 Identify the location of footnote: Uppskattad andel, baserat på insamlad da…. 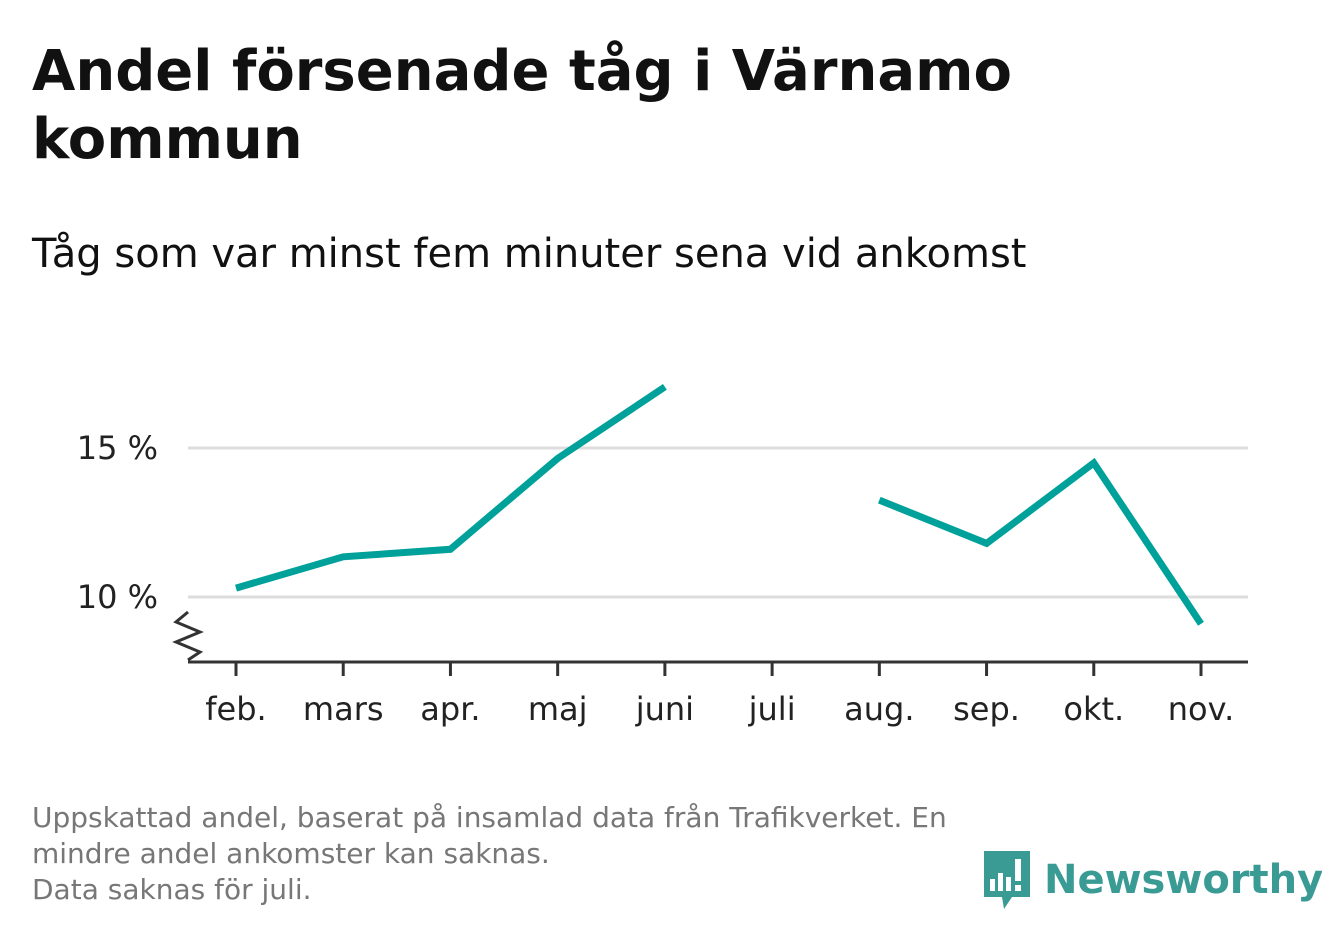
(502, 854).